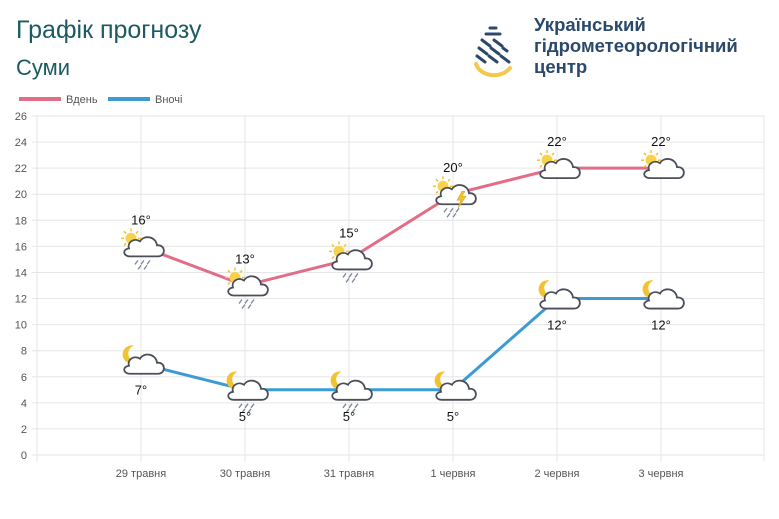  I want to click on y-tick-label: 0, so click(24, 456).